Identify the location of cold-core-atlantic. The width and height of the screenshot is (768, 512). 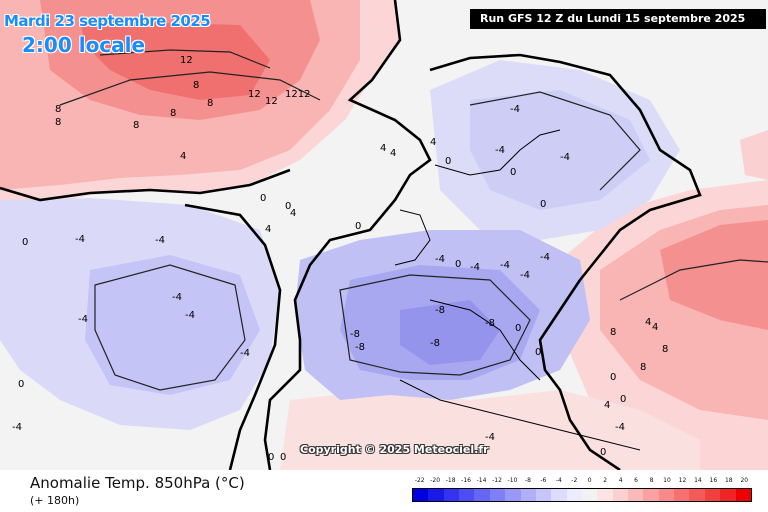
(172, 325).